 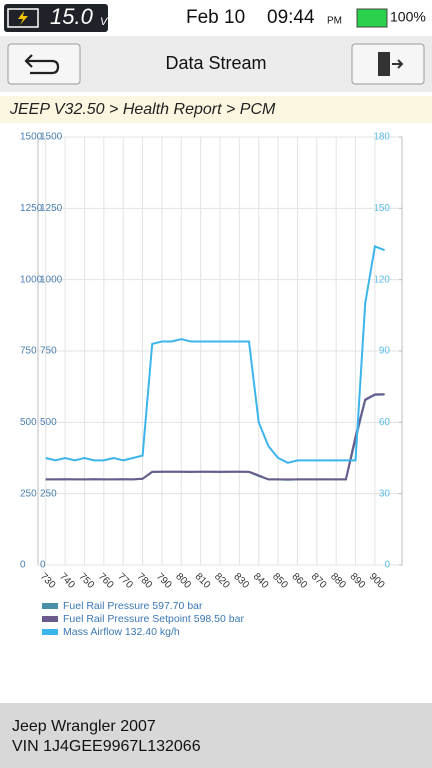 What do you see at coordinates (384, 64) in the screenshot?
I see `exit-door` at bounding box center [384, 64].